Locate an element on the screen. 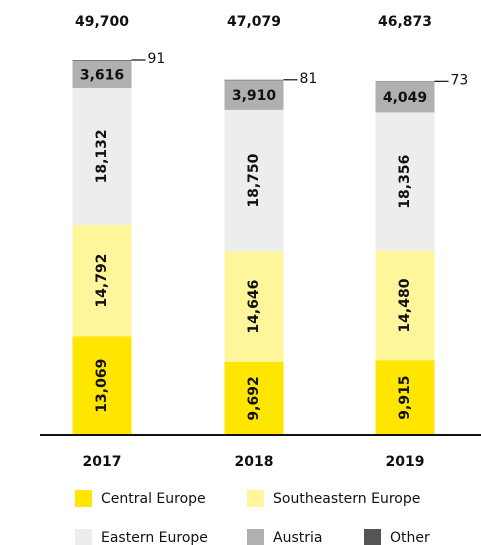 This screenshot has width=481, height=545. legend-label: Central Europe is located at coordinates (153, 499).